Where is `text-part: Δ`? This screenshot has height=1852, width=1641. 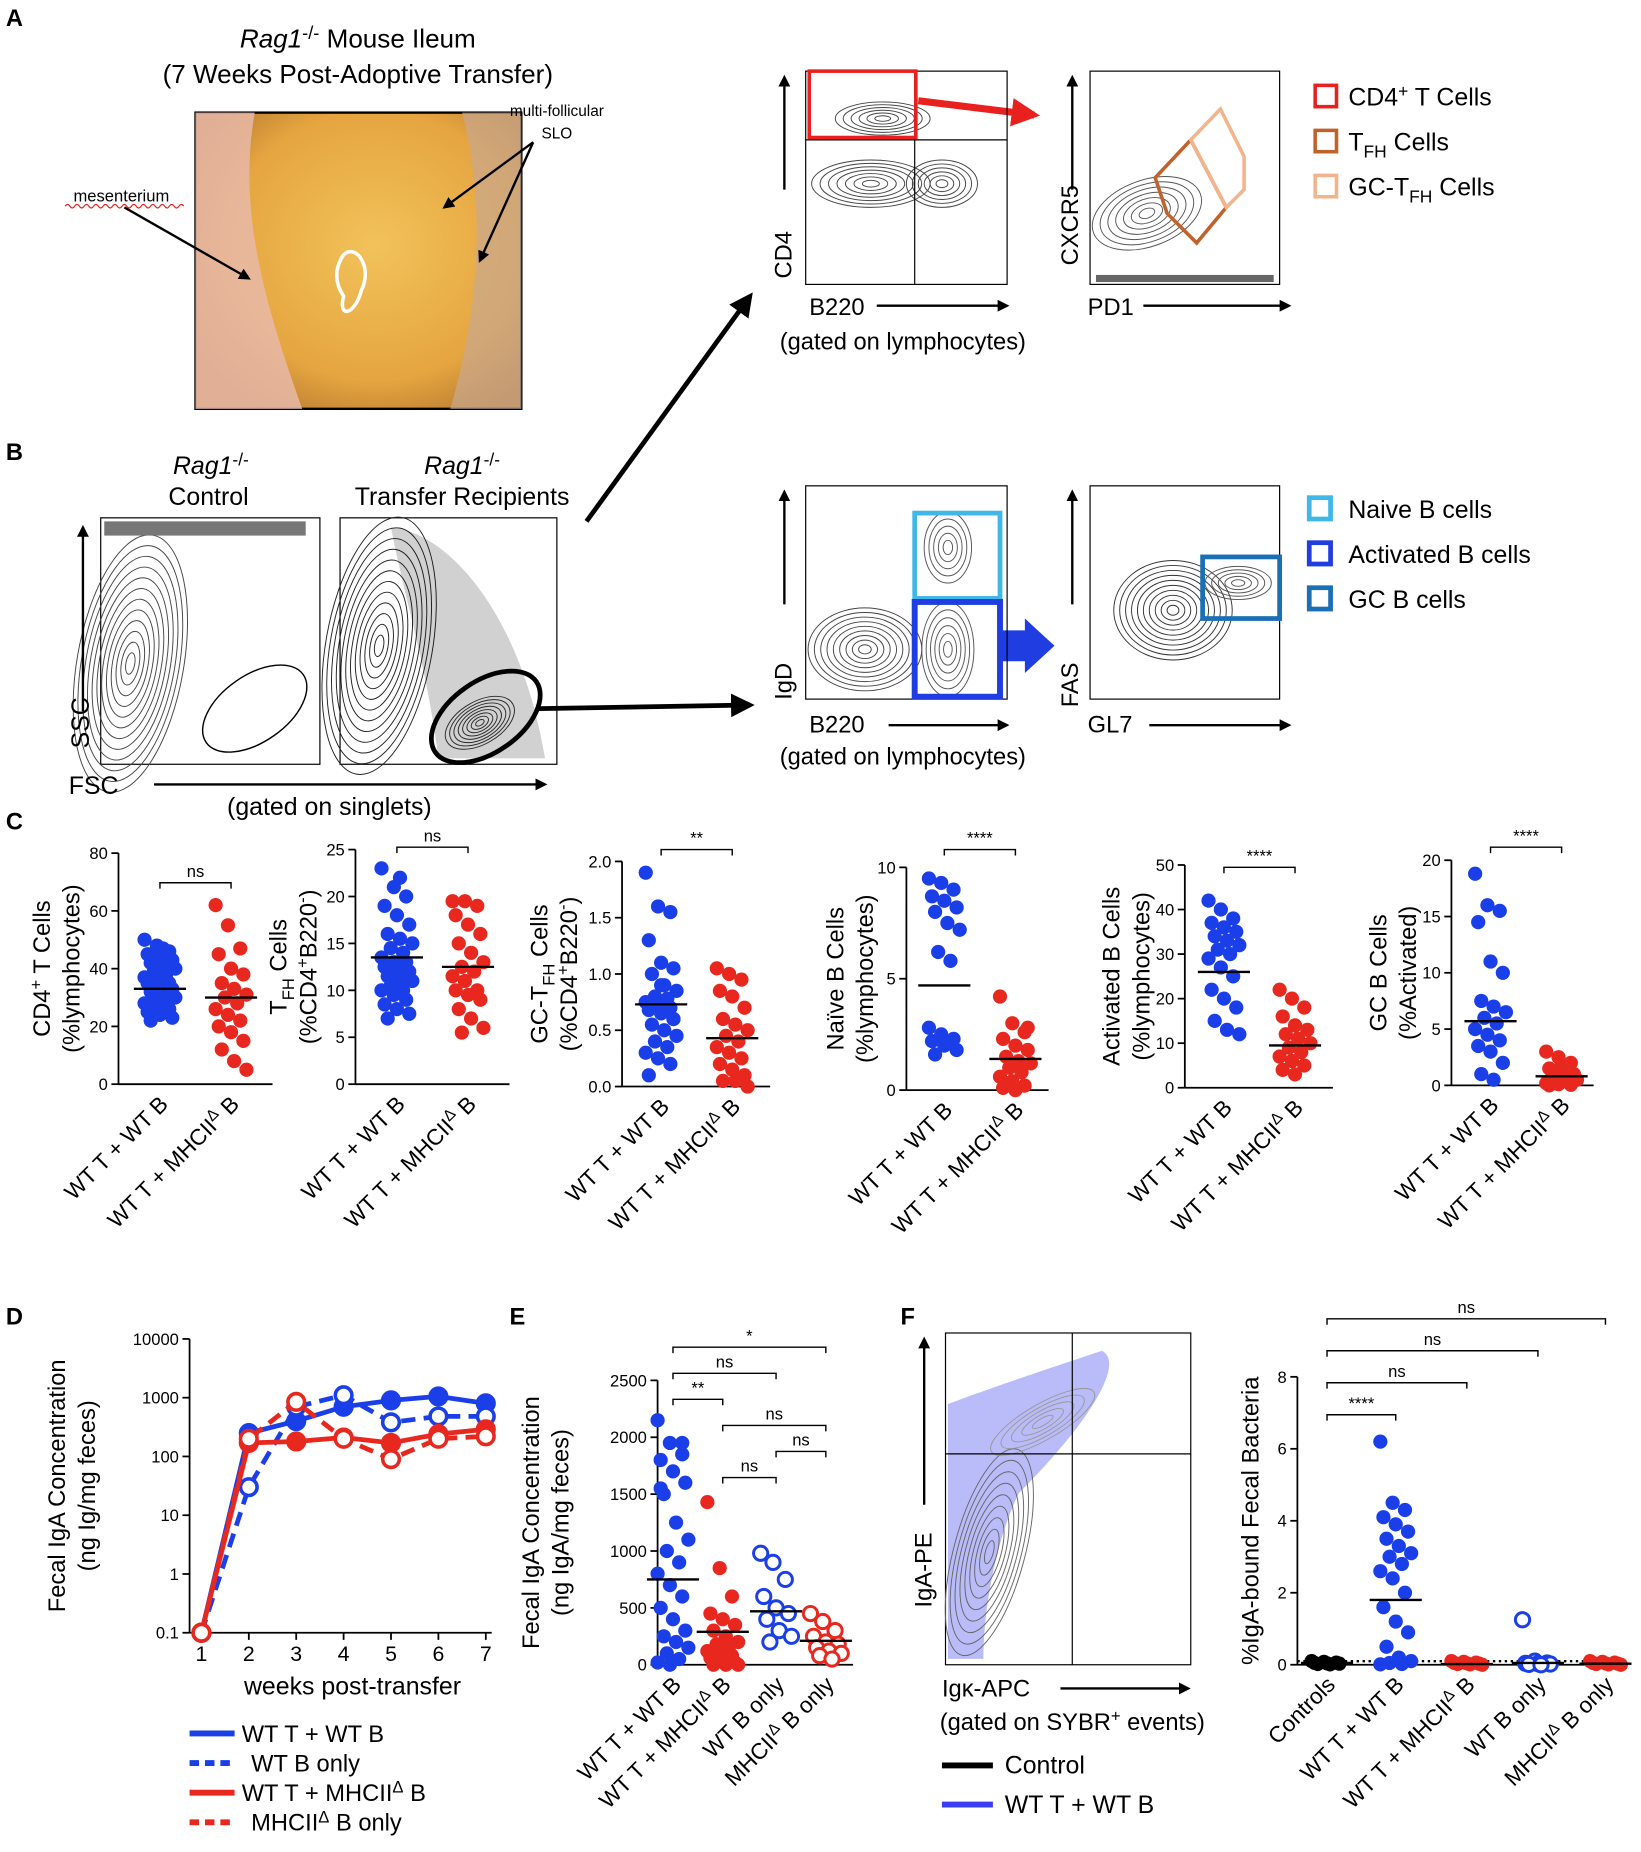
text-part: Δ is located at coordinates (323, 1816).